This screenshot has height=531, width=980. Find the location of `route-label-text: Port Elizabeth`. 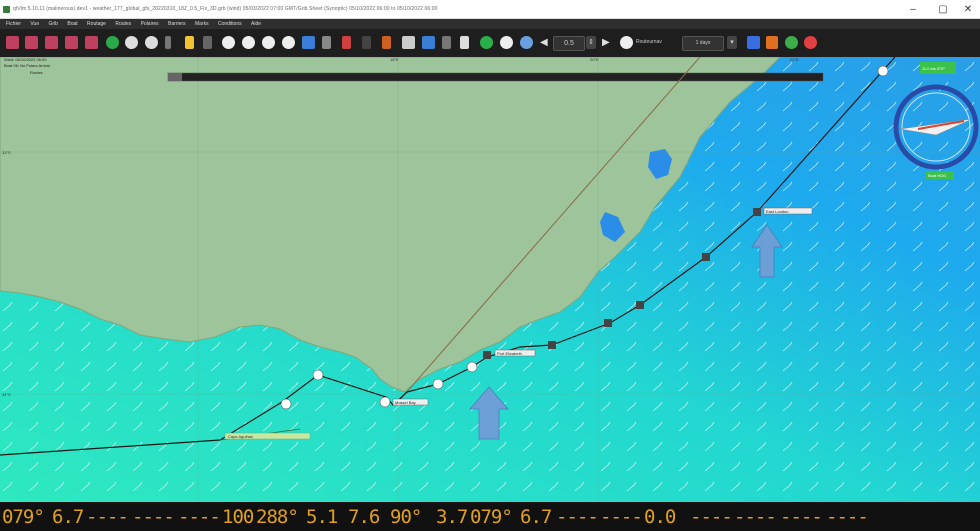

route-label-text: Port Elizabeth is located at coordinates (509, 353).